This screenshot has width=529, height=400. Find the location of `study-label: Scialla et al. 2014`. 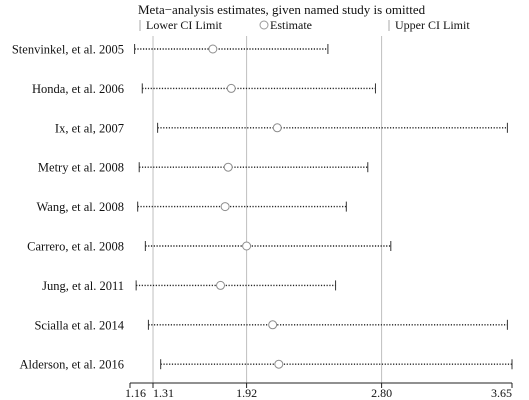

study-label: Scialla et al. 2014 is located at coordinates (79, 325).